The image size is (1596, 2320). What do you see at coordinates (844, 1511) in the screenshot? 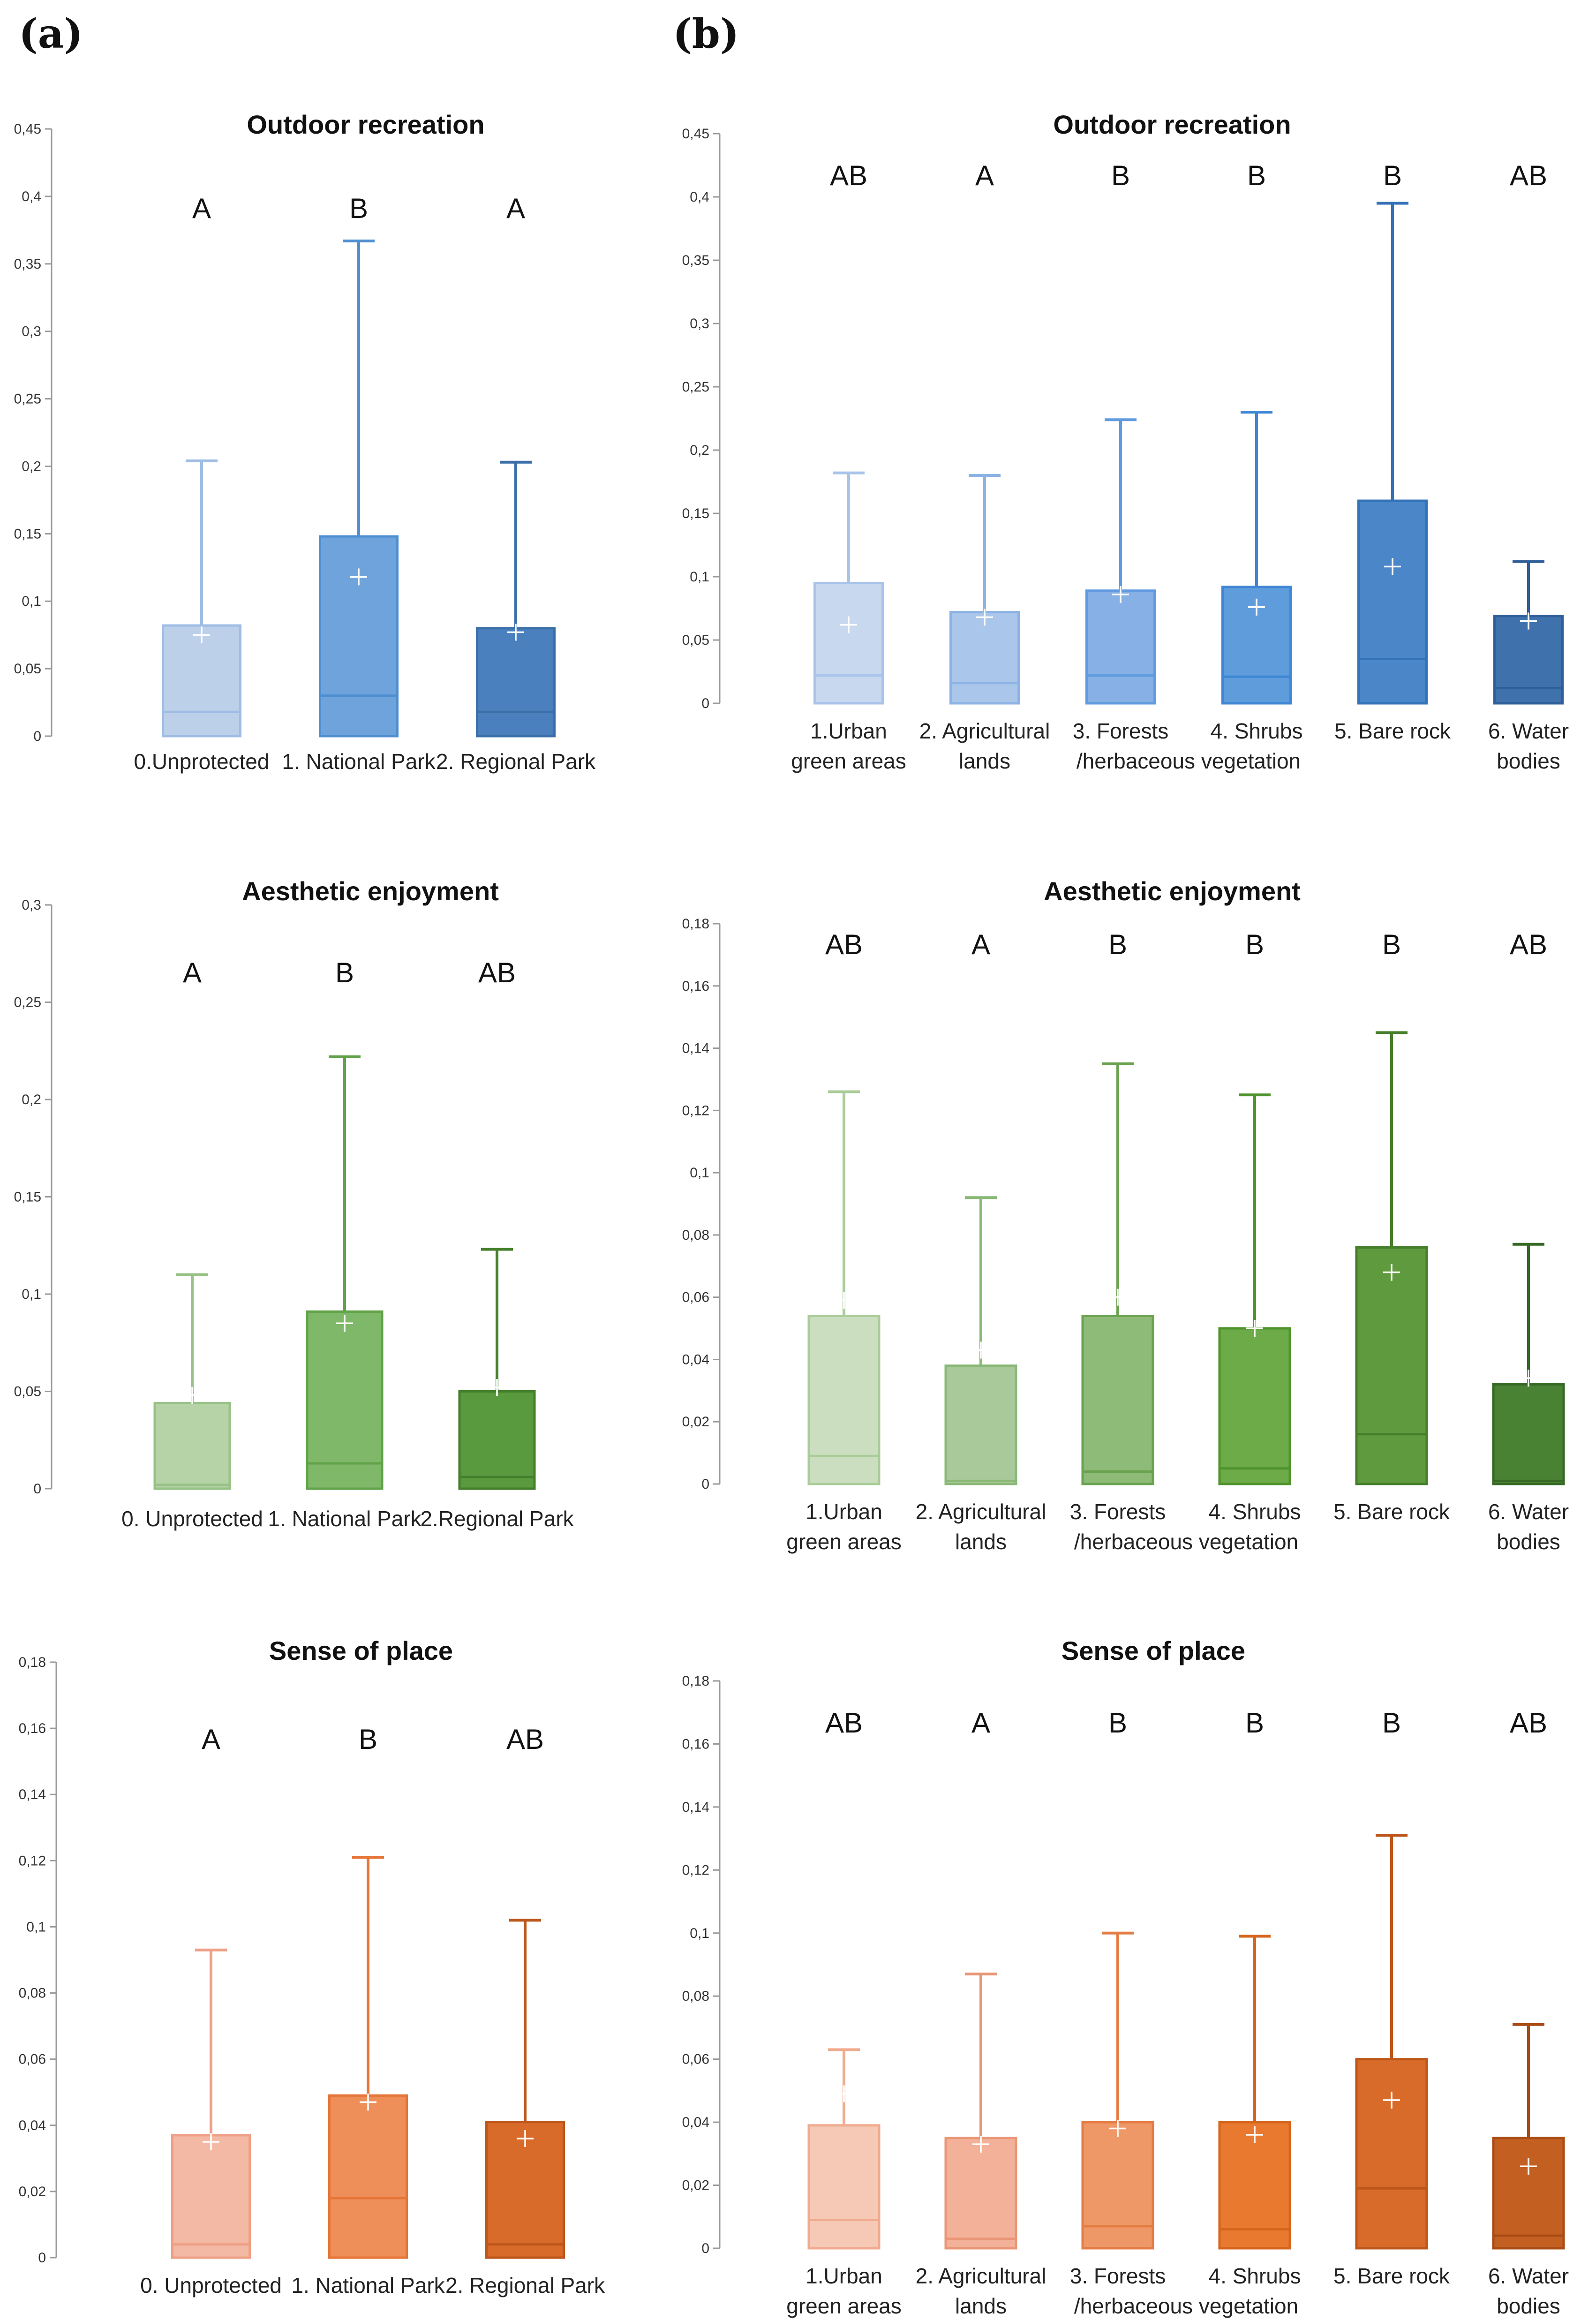
I see `category-label: 1.Urban` at bounding box center [844, 1511].